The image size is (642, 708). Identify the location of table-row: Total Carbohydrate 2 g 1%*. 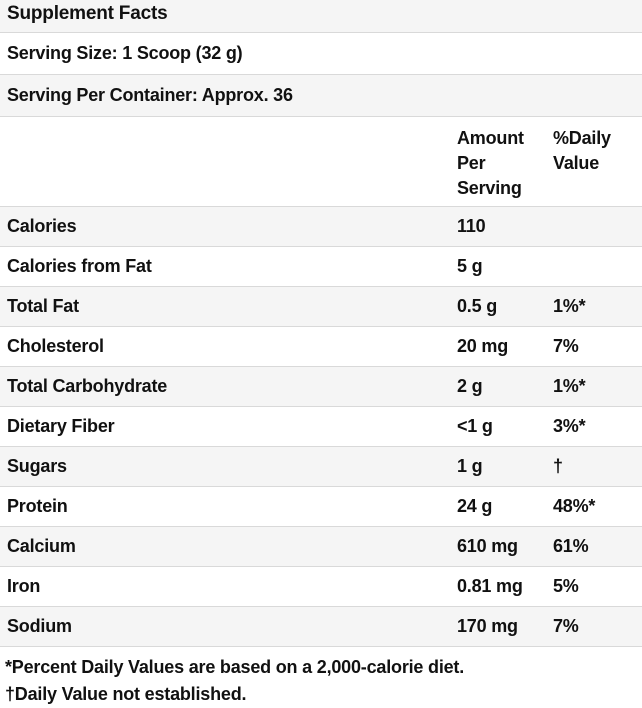
(321, 387).